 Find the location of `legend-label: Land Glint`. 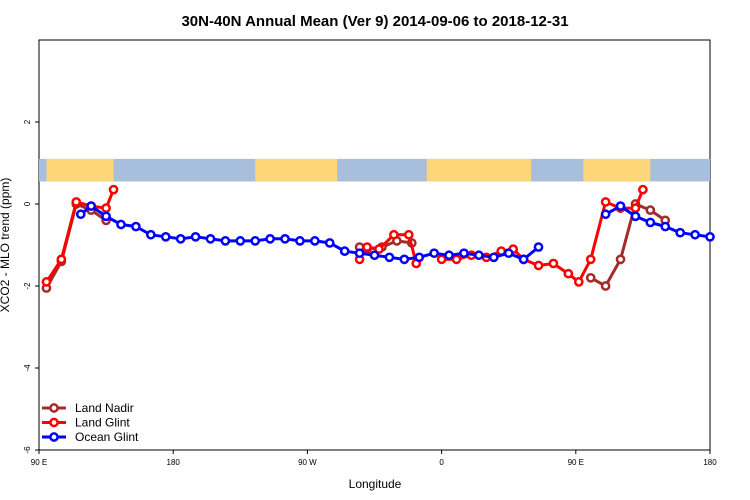

legend-label: Land Glint is located at coordinates (102, 423).